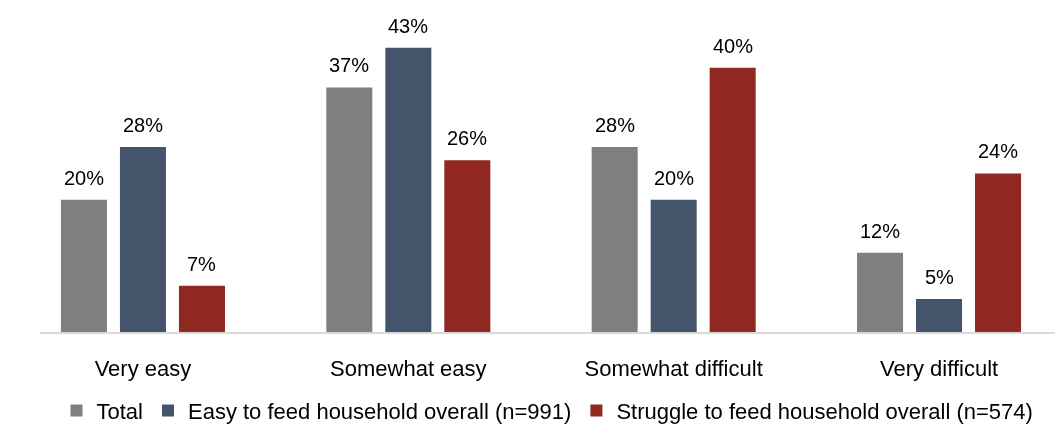  I want to click on data-label: 5%, so click(940, 277).